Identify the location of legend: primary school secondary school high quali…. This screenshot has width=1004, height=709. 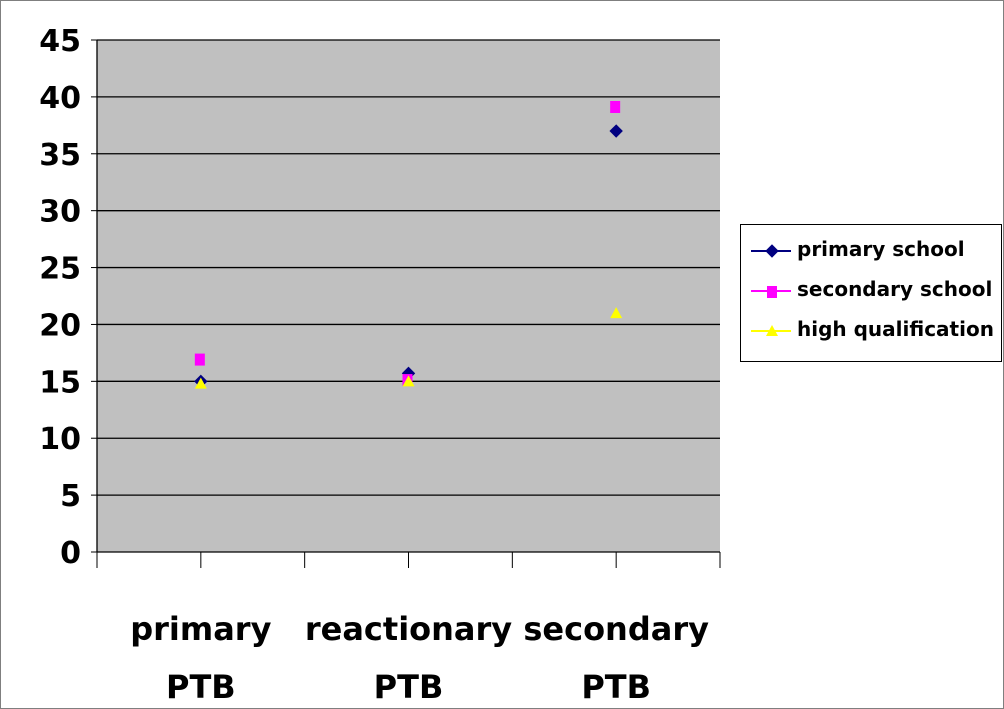
(871, 293).